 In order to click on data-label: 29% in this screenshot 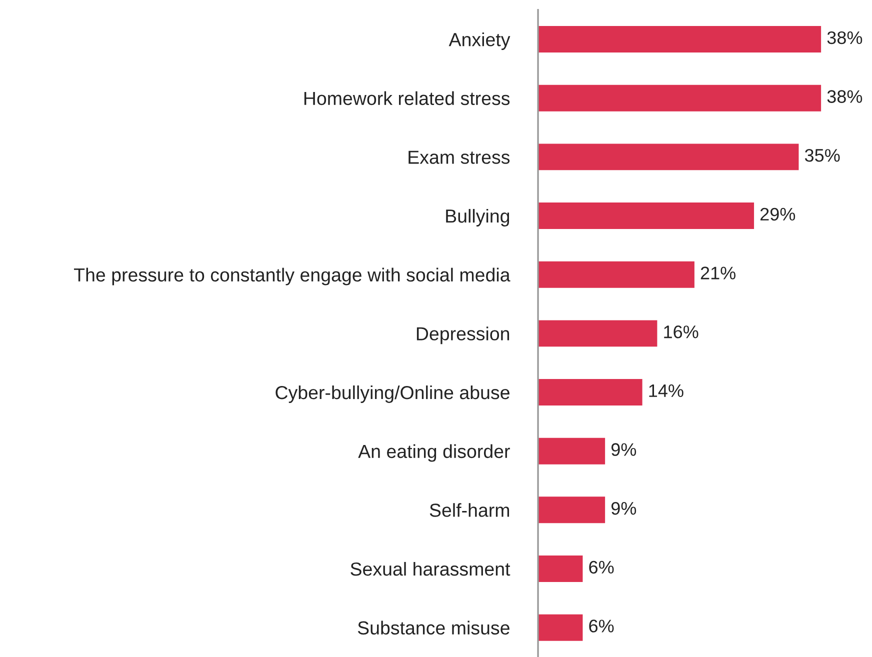, I will do `click(778, 214)`.